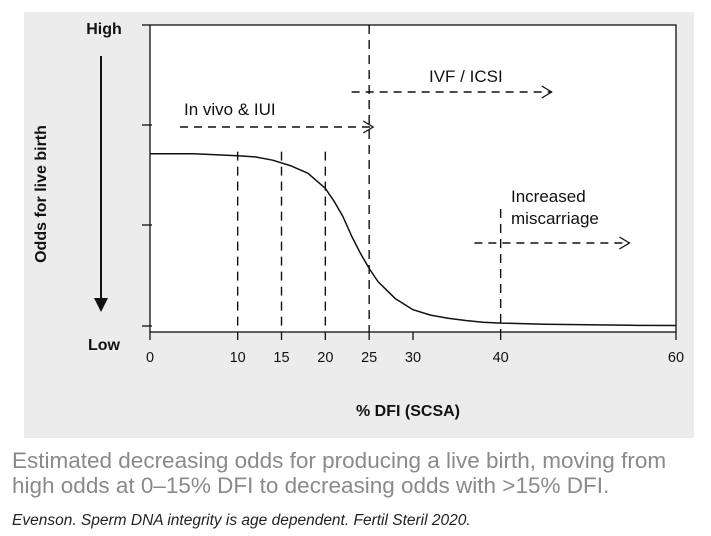 The image size is (711, 536). I want to click on annotation-miscarriage-line1: Increased, so click(548, 196).